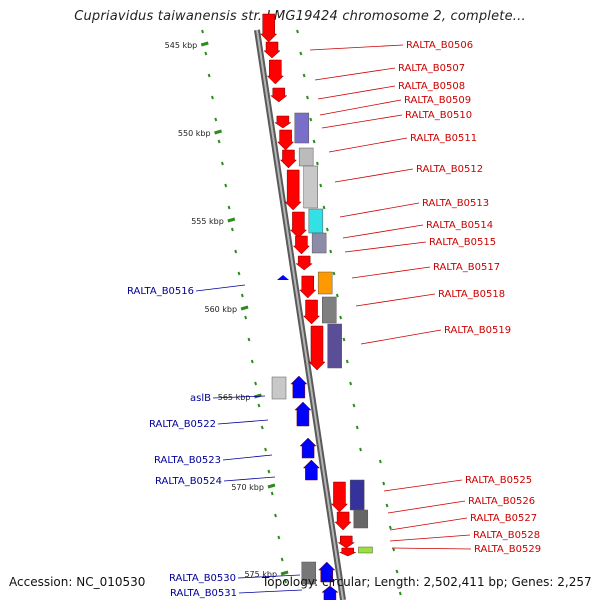 Image resolution: width=600 pixels, height=600 pixels. Describe the element at coordinates (471, 294) in the screenshot. I see `gene-label-right: RALTA_B0518` at that location.